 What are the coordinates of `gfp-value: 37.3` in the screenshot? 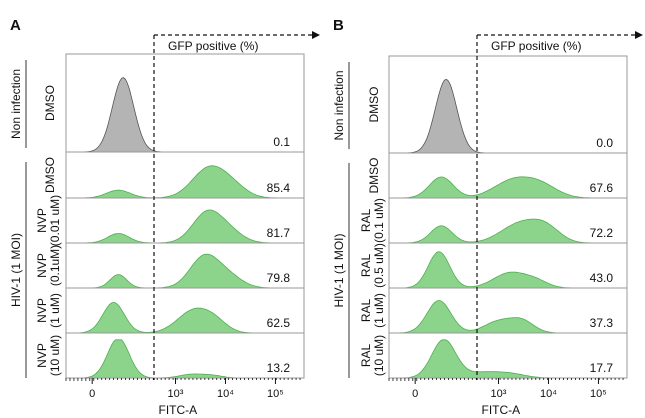 It's located at (602, 323).